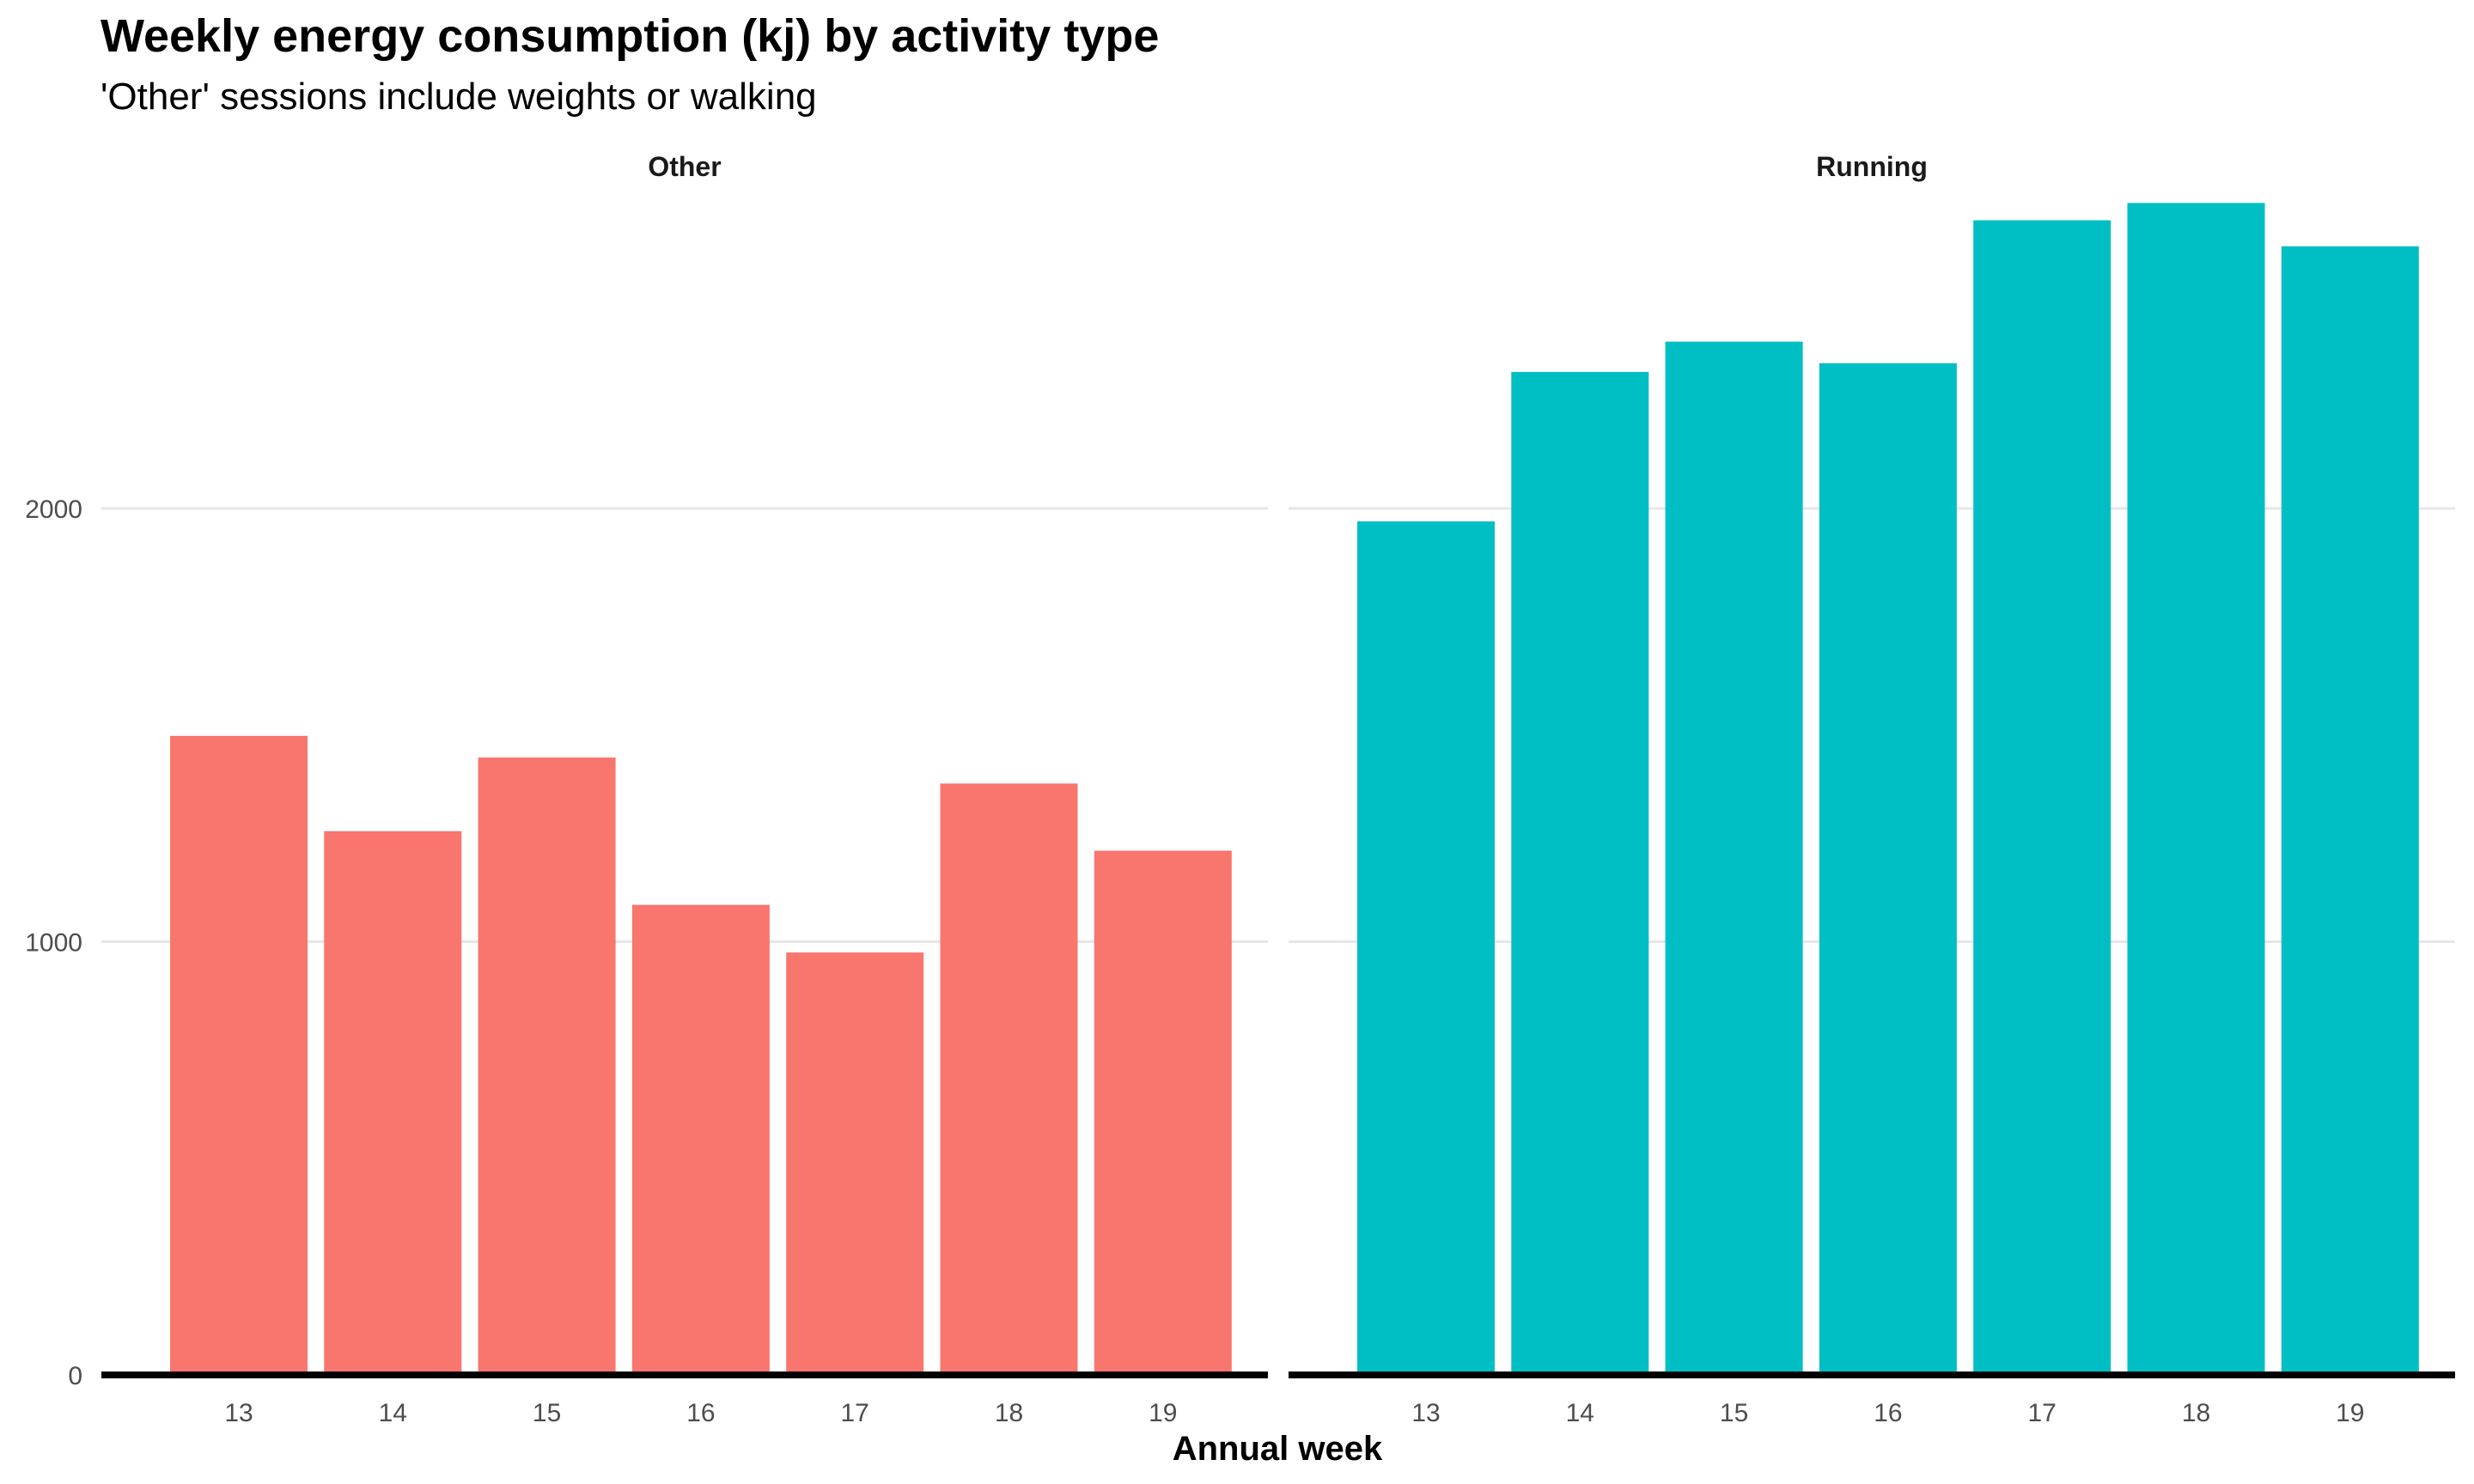 The height and width of the screenshot is (1484, 2474). I want to click on facet-strip-label: Running, so click(1872, 166).